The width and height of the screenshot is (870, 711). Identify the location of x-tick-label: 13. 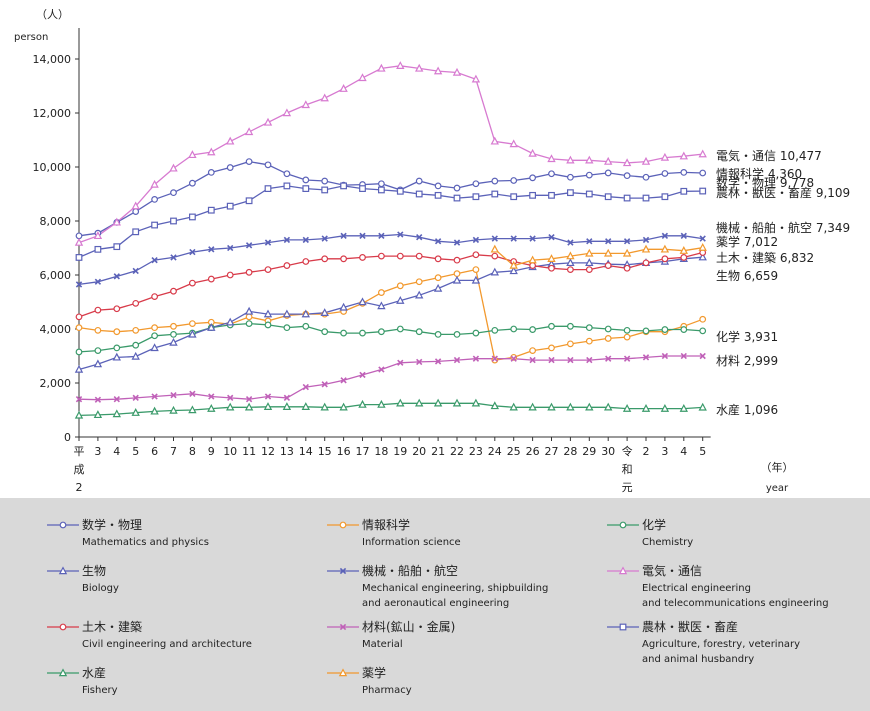
(287, 451).